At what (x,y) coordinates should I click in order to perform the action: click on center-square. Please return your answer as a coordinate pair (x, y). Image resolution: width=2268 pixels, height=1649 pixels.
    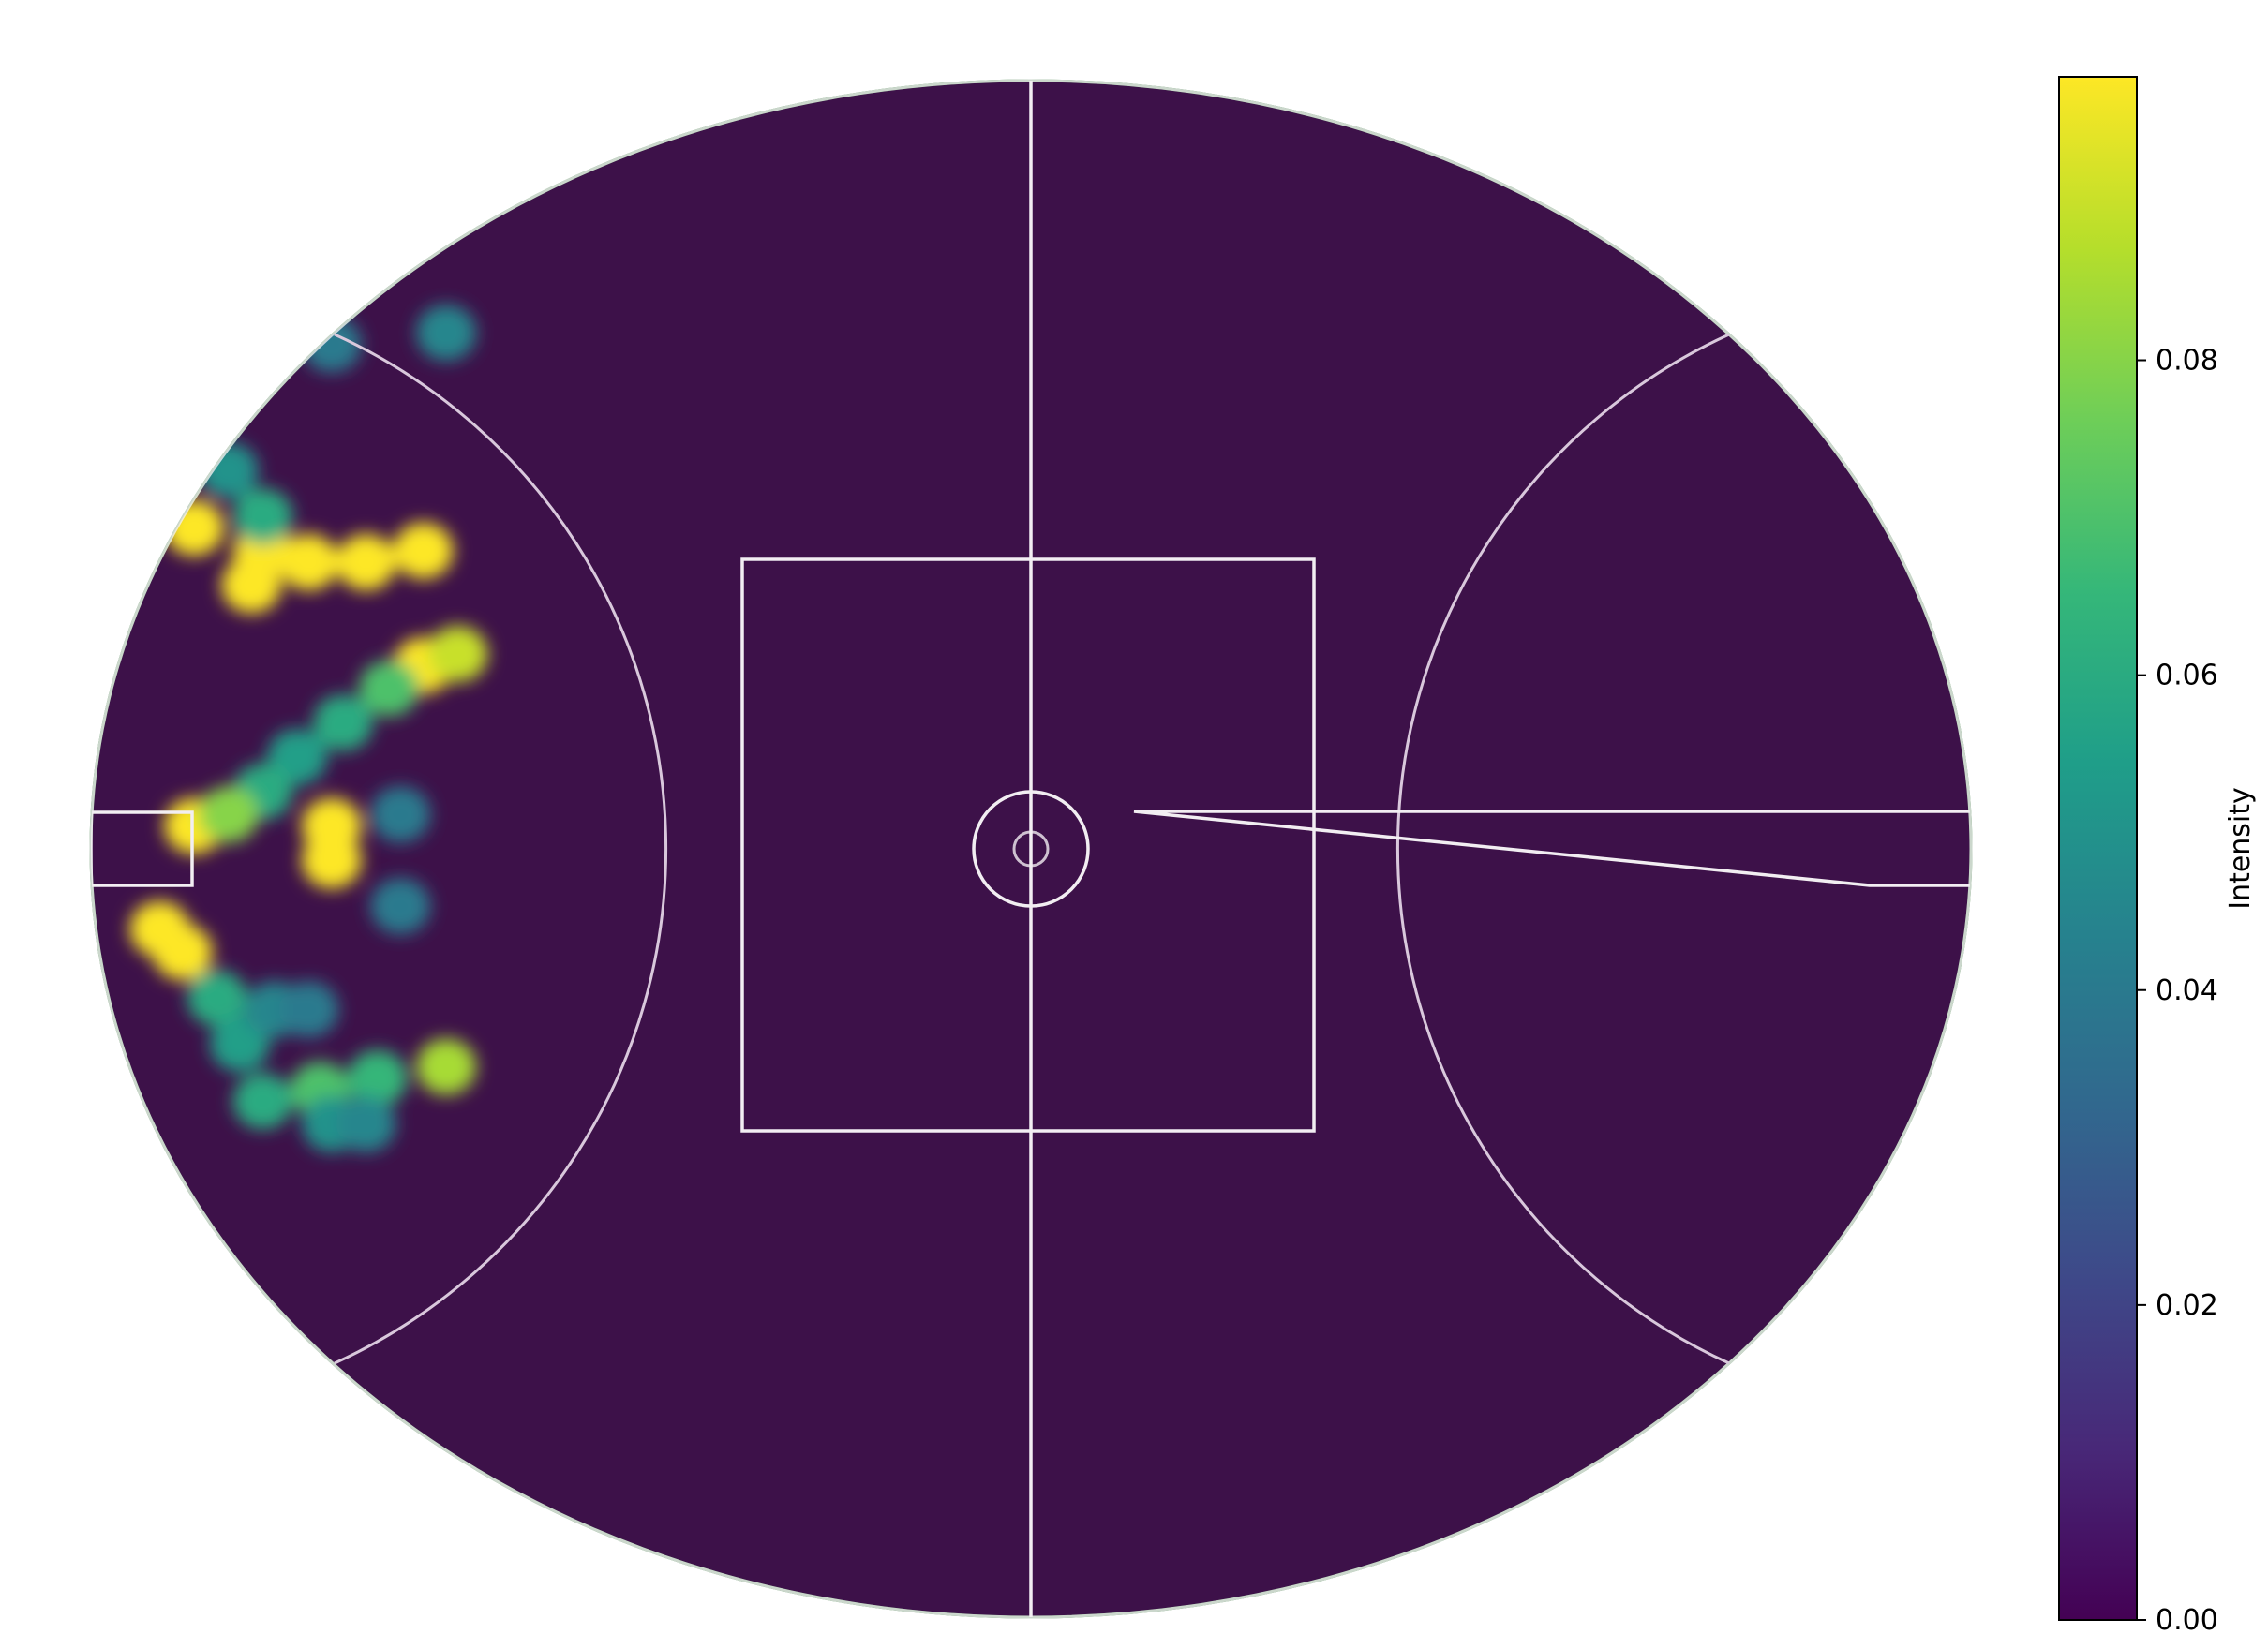
    Looking at the image, I should click on (1028, 845).